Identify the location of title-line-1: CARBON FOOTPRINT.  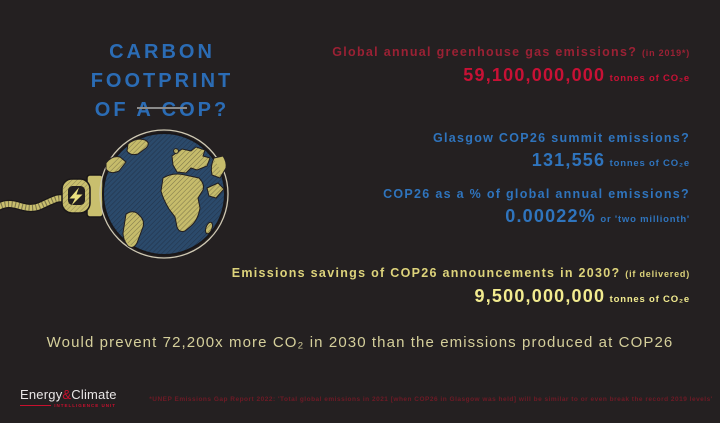
(162, 66).